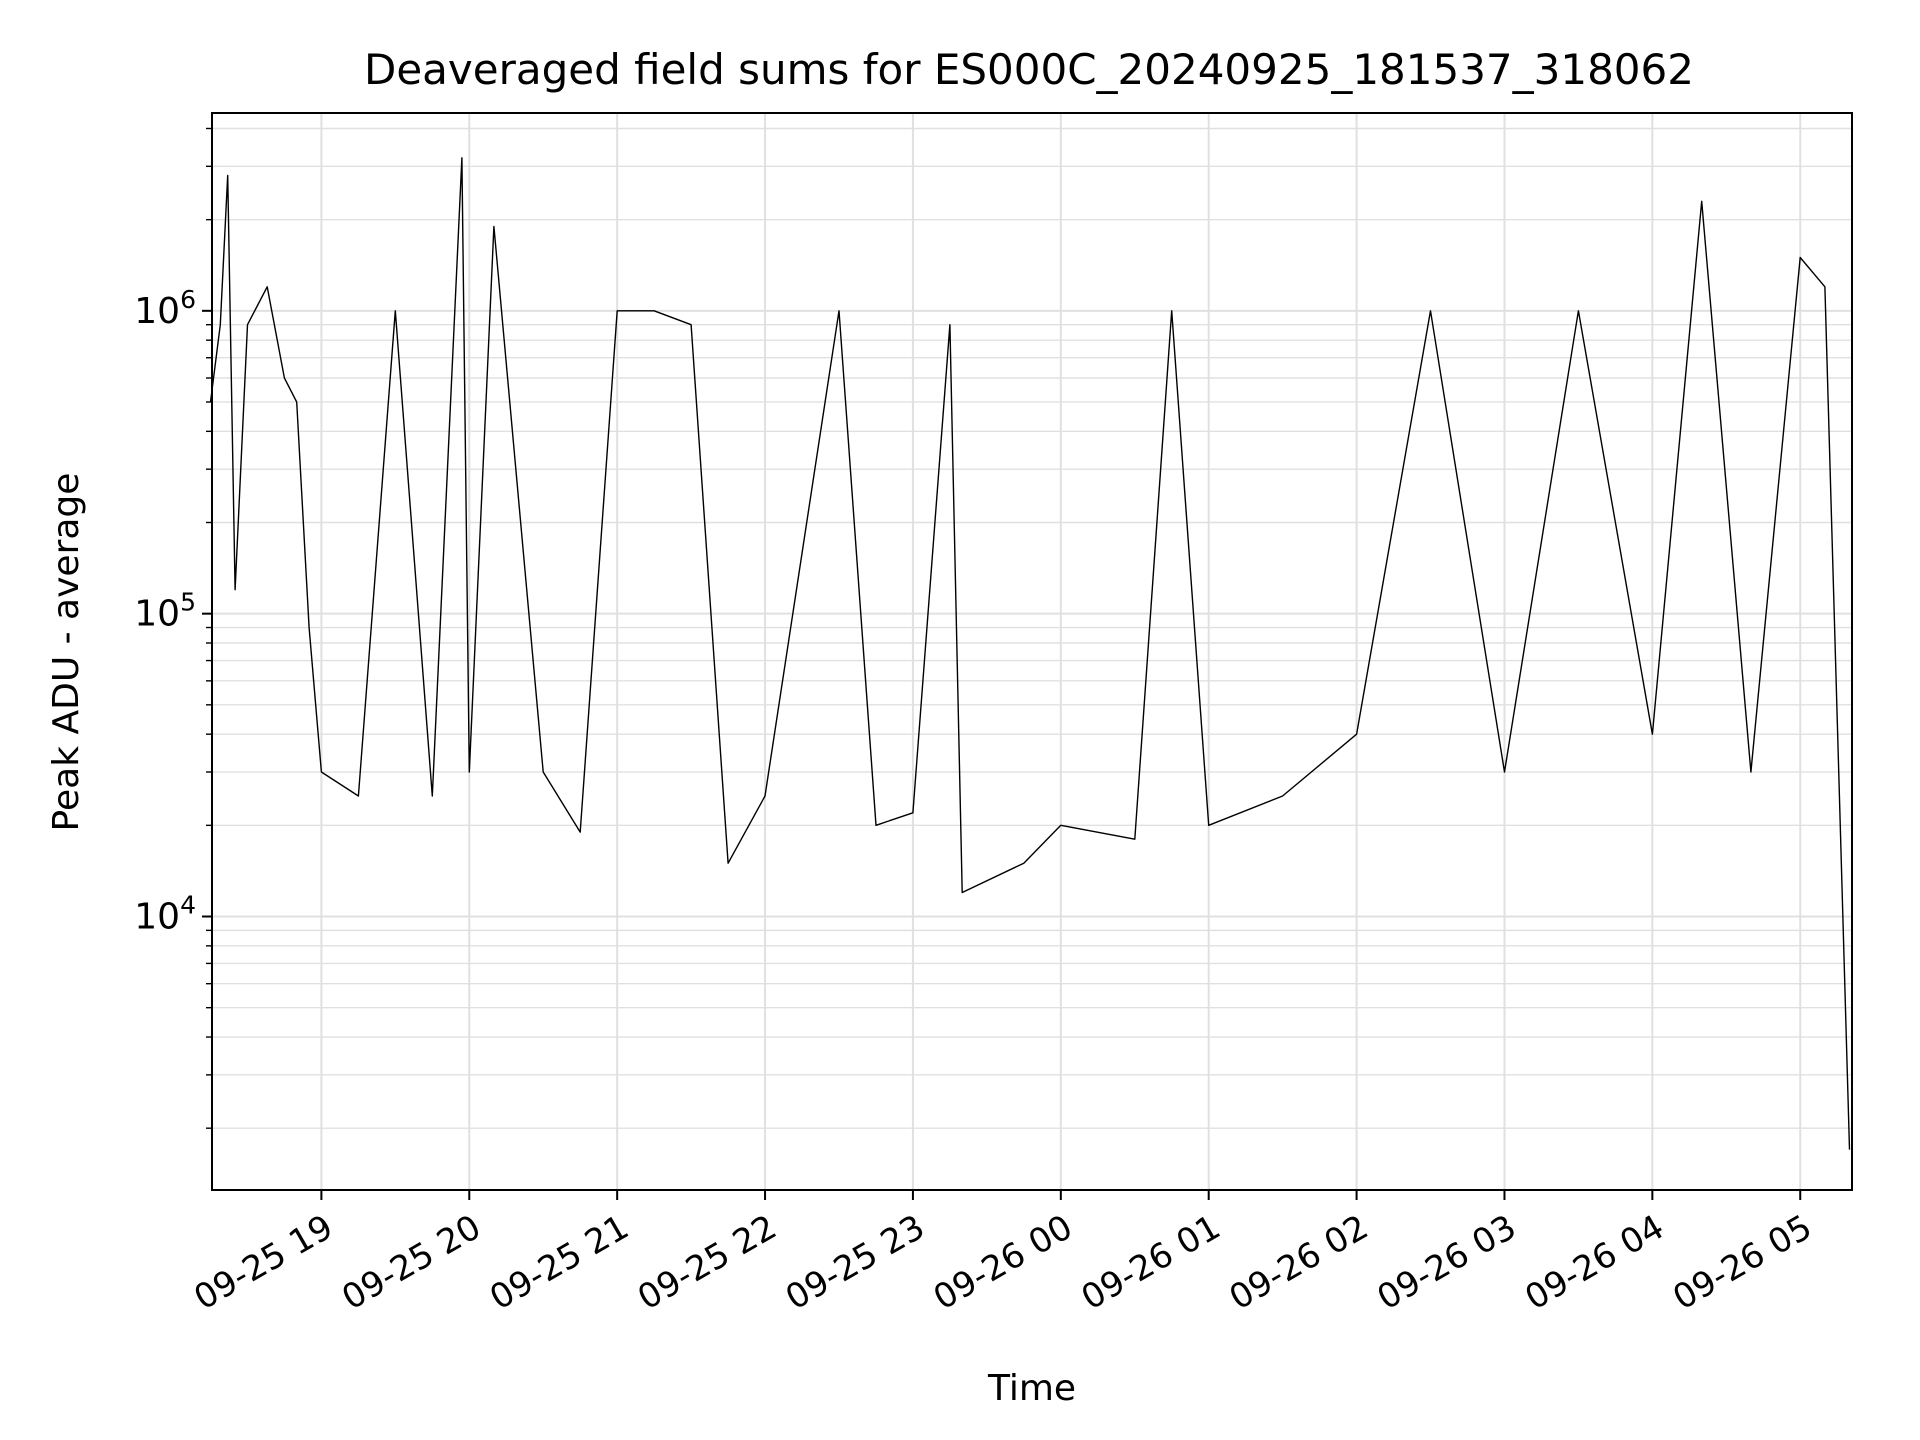 The width and height of the screenshot is (1920, 1440). I want to click on y-axis-label: Peak ADU - average, so click(66, 652).